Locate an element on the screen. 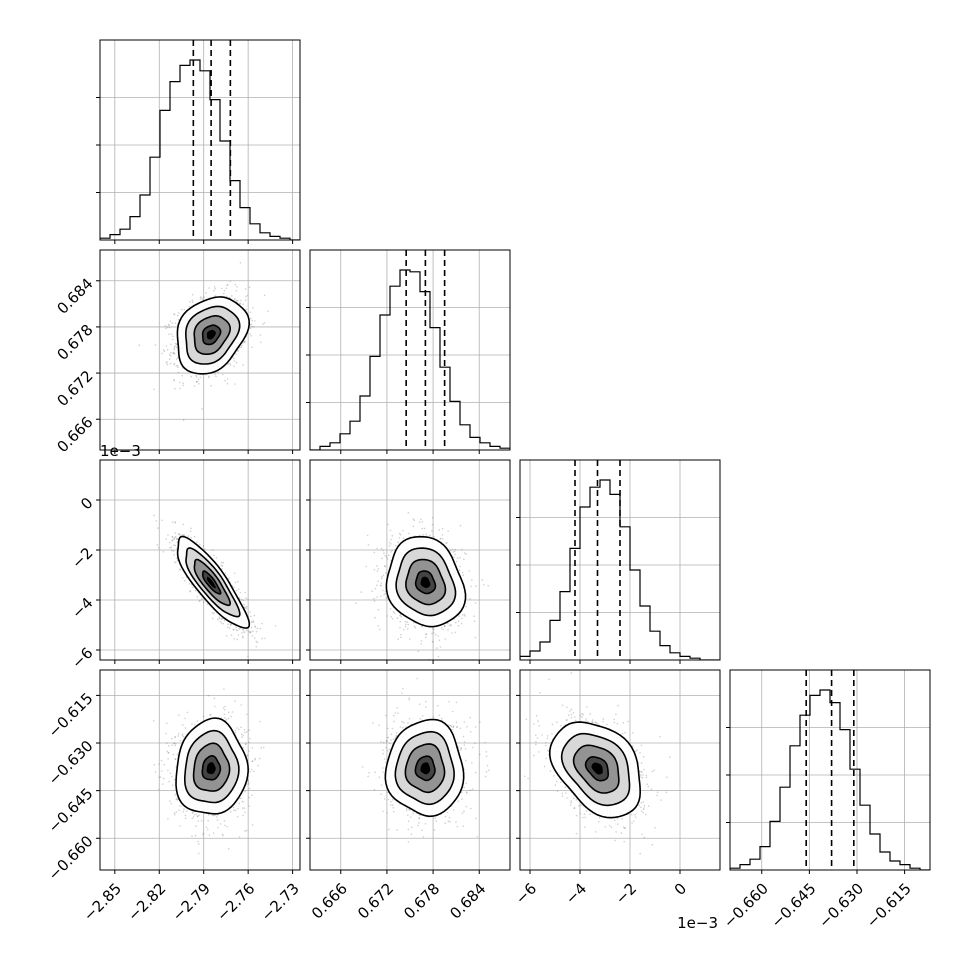 This screenshot has width=970, height=970. panel-frame-r1-c1 is located at coordinates (410, 350).